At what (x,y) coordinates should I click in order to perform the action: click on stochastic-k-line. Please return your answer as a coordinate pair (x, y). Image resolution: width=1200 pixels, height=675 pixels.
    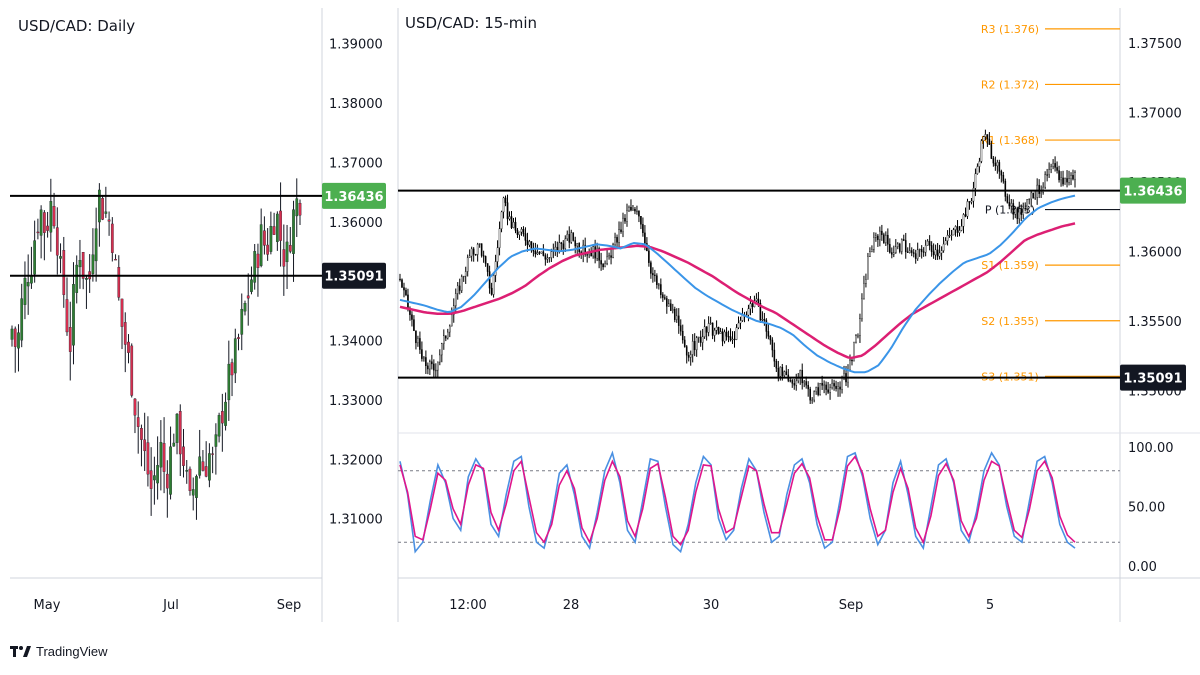
    Looking at the image, I should click on (737, 502).